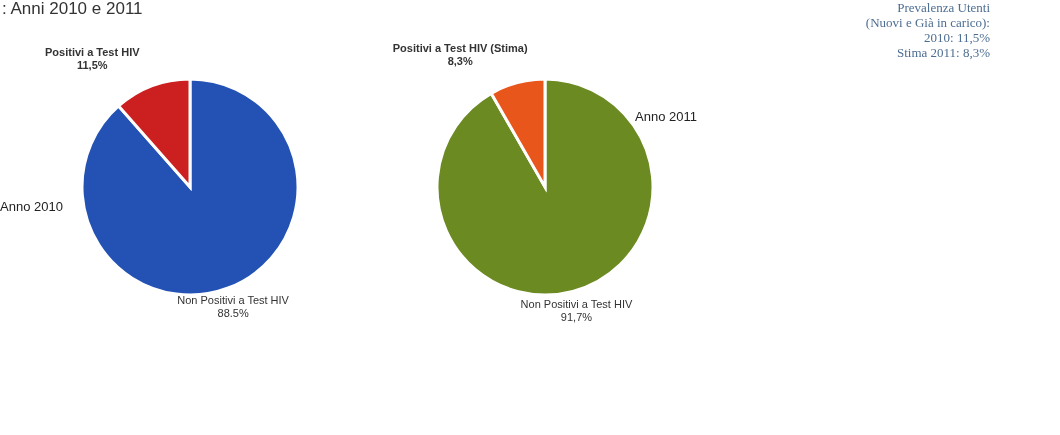 The height and width of the screenshot is (435, 1060). Describe the element at coordinates (942, 52) in the screenshot. I see `text: Stima 2011: 8,3%` at that location.